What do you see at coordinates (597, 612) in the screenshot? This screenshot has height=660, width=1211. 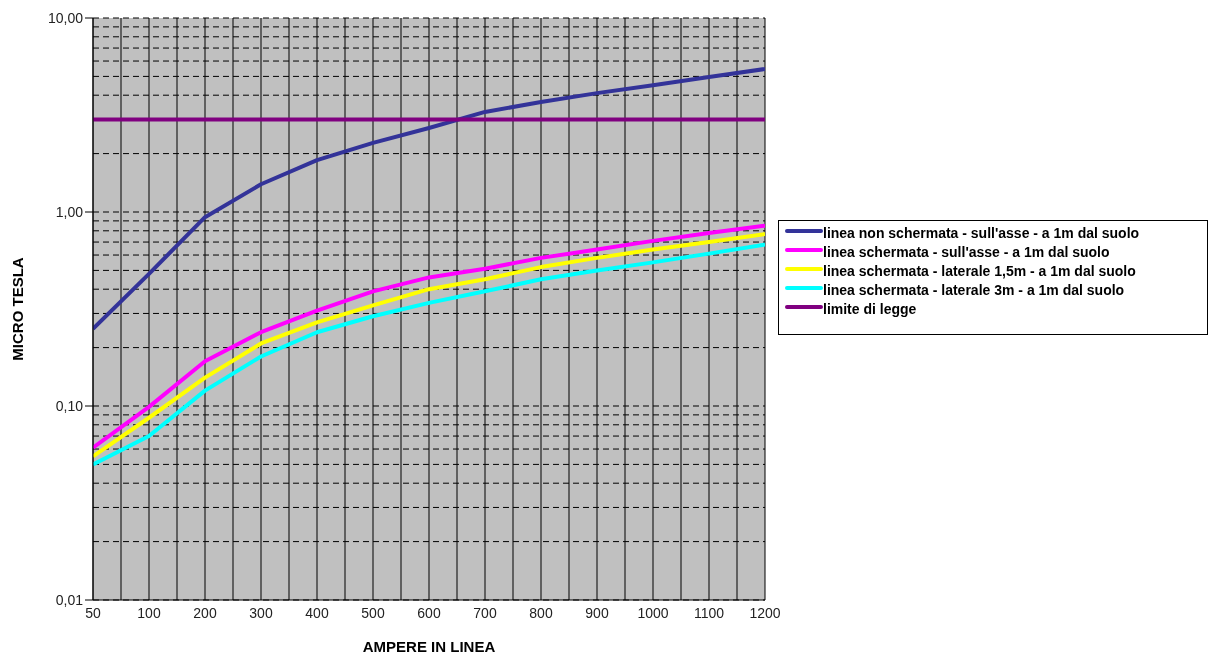 I see `x-tick-label: 900` at bounding box center [597, 612].